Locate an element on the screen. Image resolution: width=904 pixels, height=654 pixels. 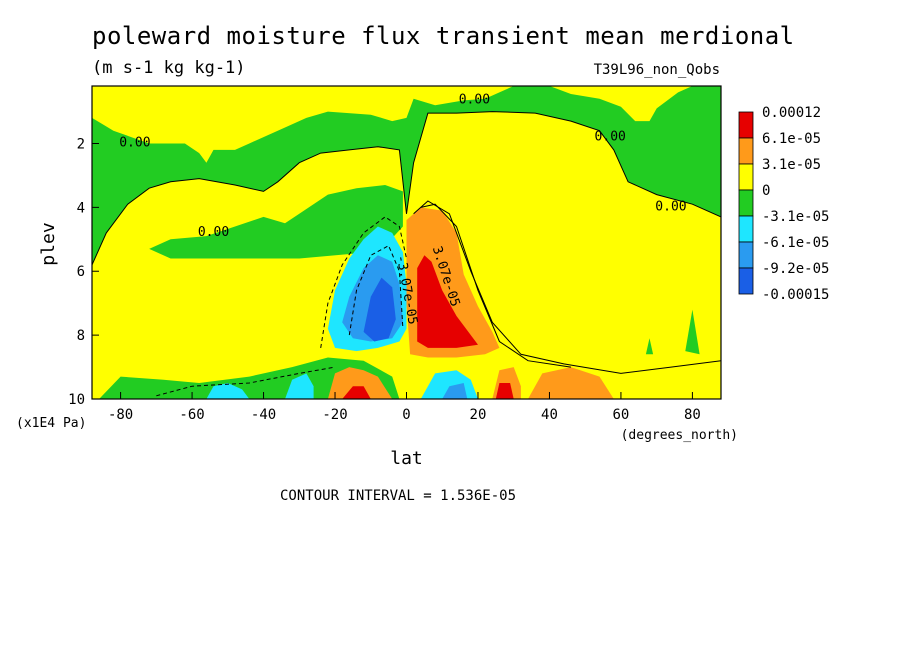
legend-label-2: 3.1e-05 is located at coordinates (791, 165).